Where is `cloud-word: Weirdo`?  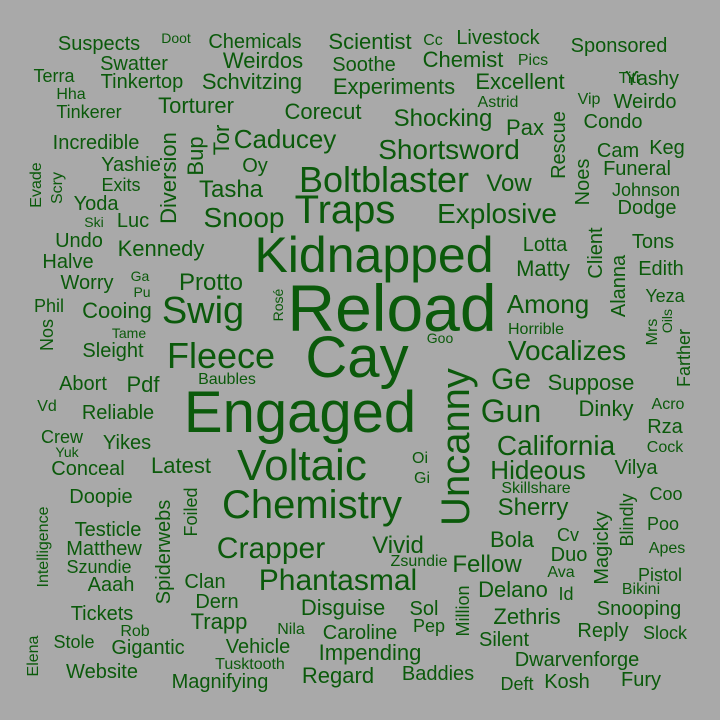 cloud-word: Weirdo is located at coordinates (645, 102).